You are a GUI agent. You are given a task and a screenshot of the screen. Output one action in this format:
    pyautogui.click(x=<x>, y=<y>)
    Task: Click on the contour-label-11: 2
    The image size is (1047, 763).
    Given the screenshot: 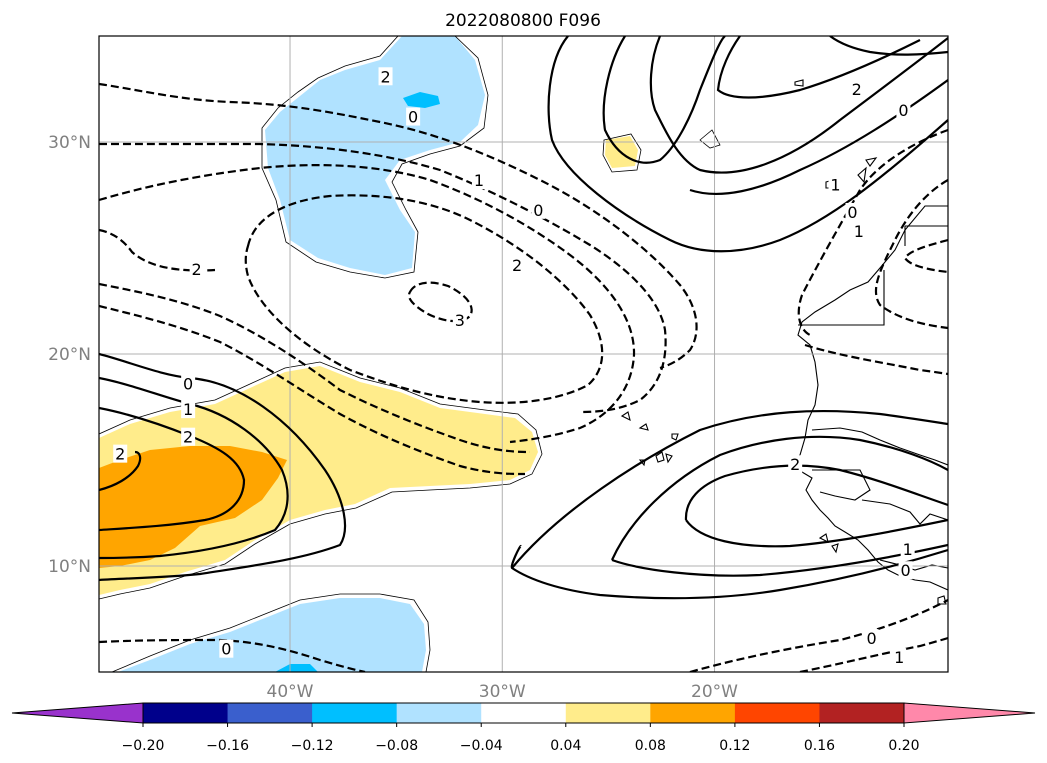 What is the action you would take?
    pyautogui.click(x=795, y=464)
    